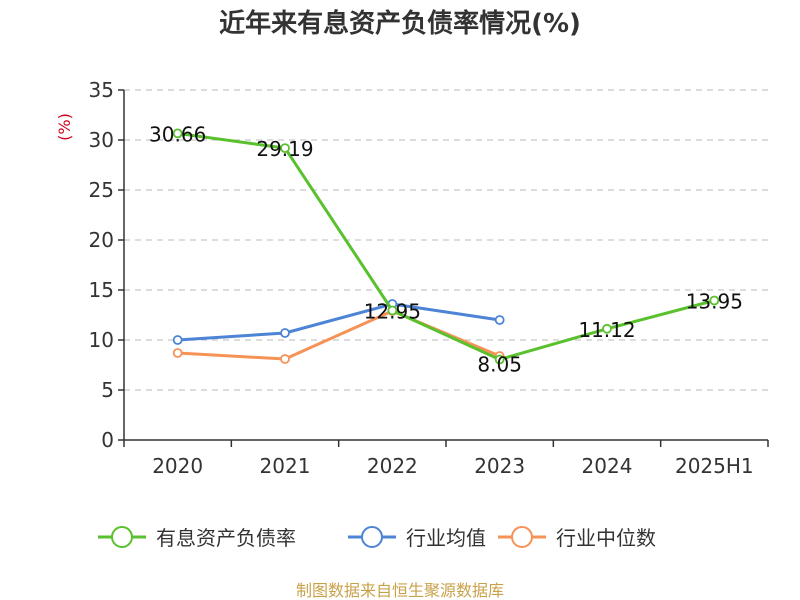 The height and width of the screenshot is (600, 800). I want to click on data-label: 12.95, so click(392, 312).